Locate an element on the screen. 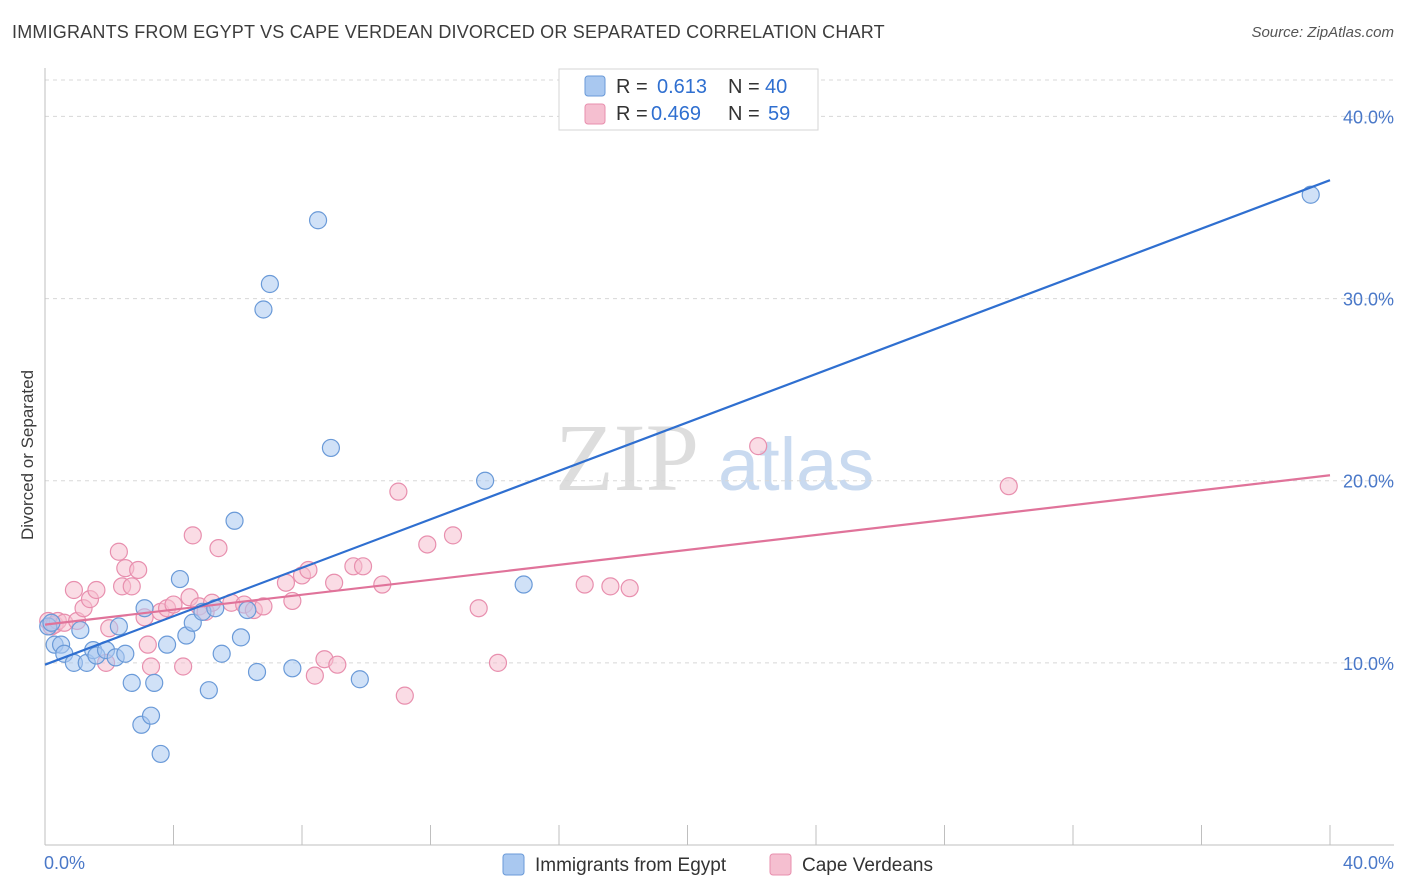  correlation-legend: R = 0.613 N = 40 R = 0.469 N = 59 is located at coordinates (688, 99).